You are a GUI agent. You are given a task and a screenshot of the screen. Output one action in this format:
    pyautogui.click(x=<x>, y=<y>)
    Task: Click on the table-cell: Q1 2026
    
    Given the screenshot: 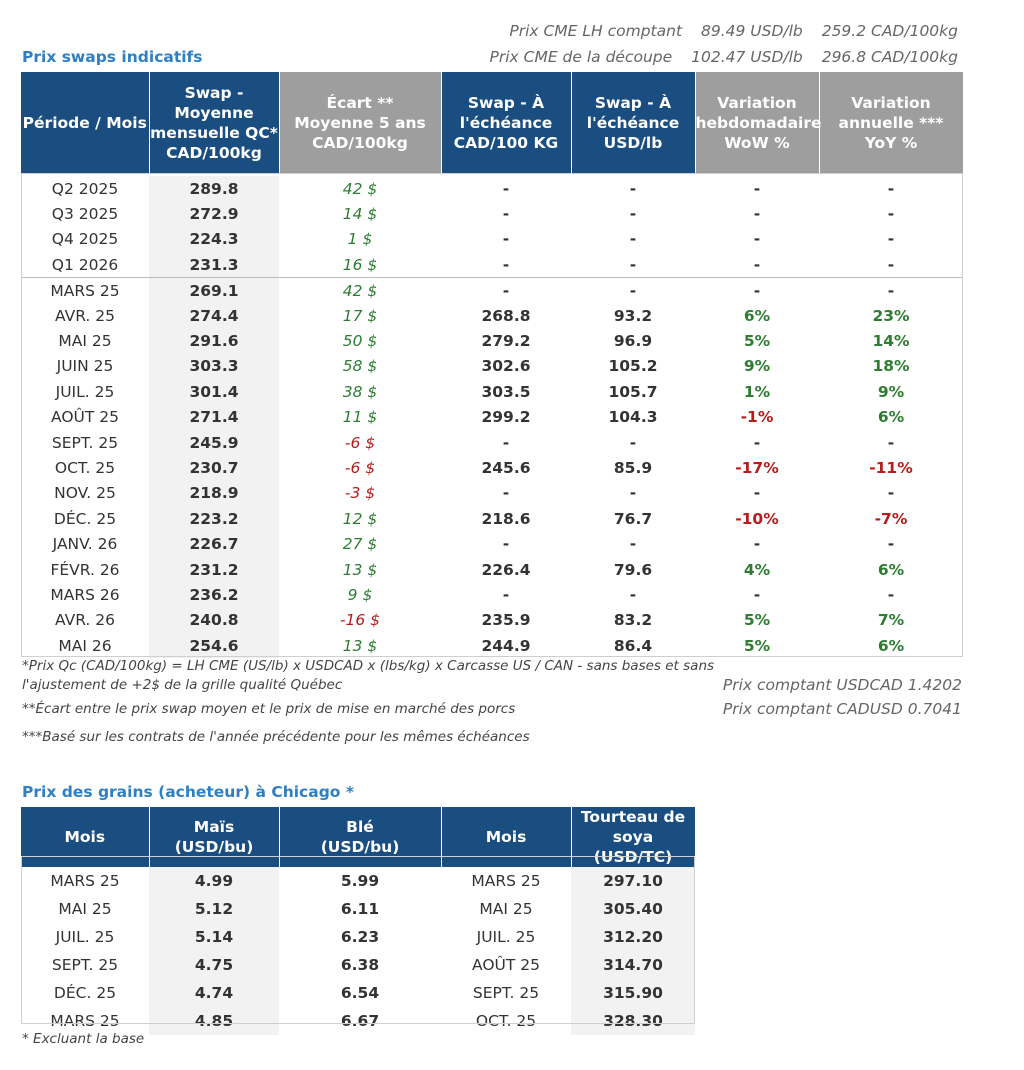 What is the action you would take?
    pyautogui.click(x=85, y=264)
    